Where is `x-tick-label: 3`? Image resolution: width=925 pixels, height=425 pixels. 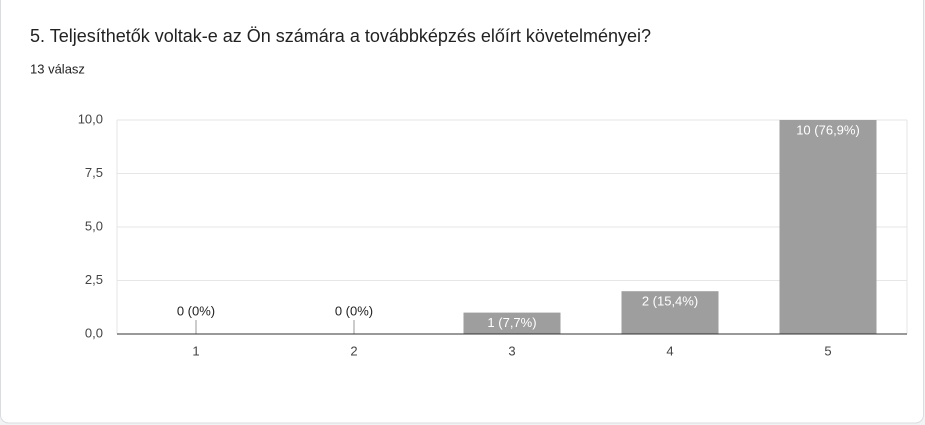 x-tick-label: 3 is located at coordinates (511, 350).